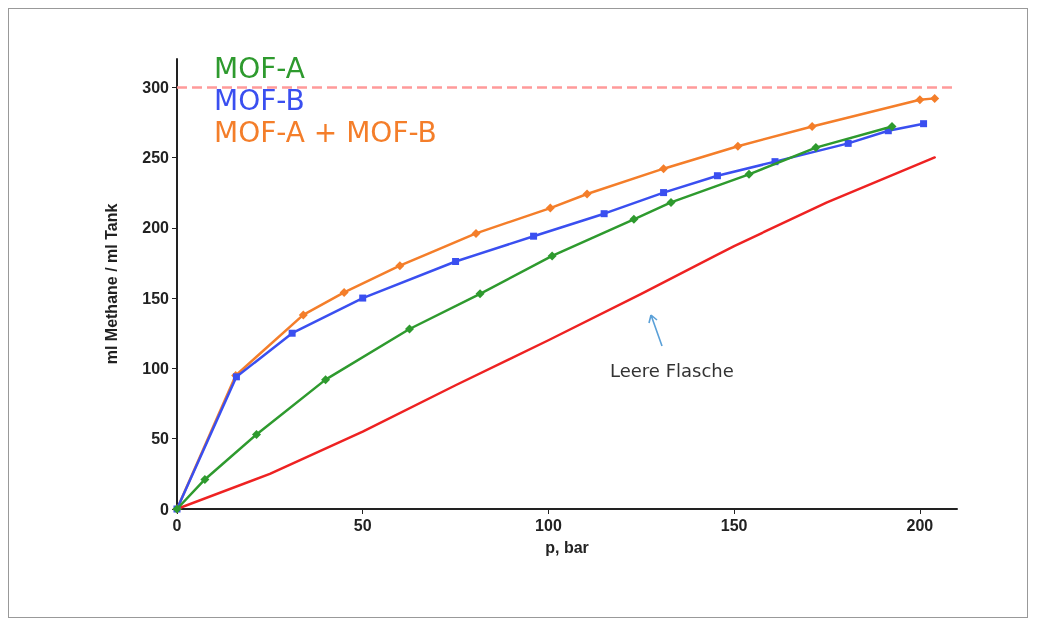  I want to click on y-tick-label: 250, so click(156, 157).